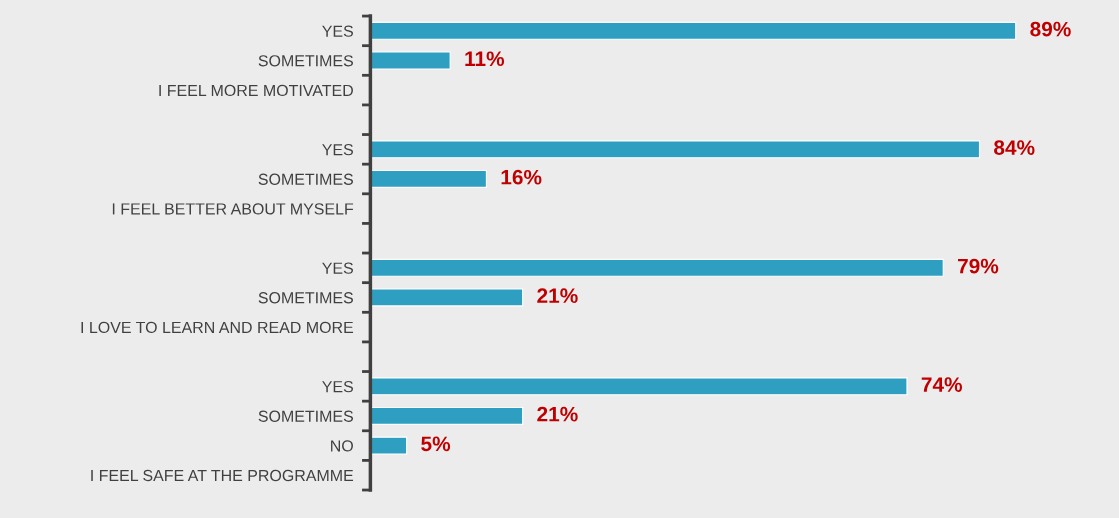 The height and width of the screenshot is (518, 1119). I want to click on y-tick-label: NO, so click(342, 446).